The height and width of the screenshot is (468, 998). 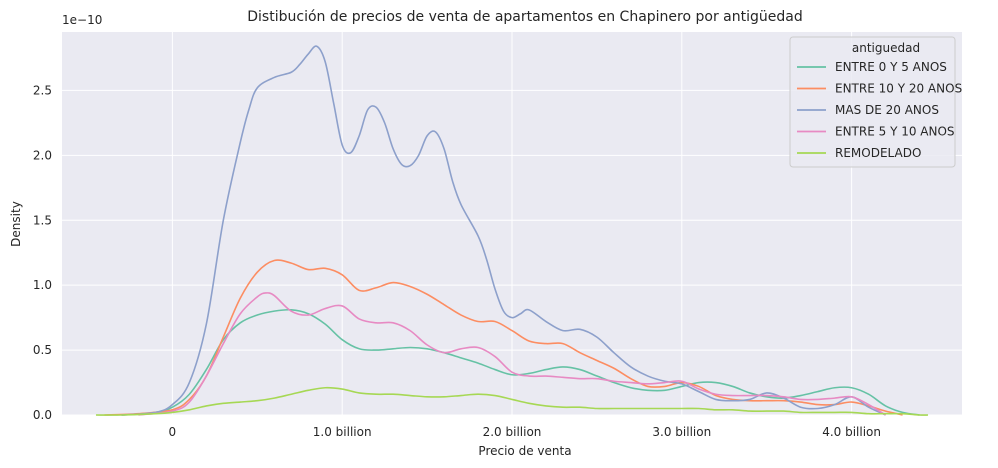 I want to click on legend-entry: ENTRE 0 Y 5 ANOS, so click(x=891, y=67).